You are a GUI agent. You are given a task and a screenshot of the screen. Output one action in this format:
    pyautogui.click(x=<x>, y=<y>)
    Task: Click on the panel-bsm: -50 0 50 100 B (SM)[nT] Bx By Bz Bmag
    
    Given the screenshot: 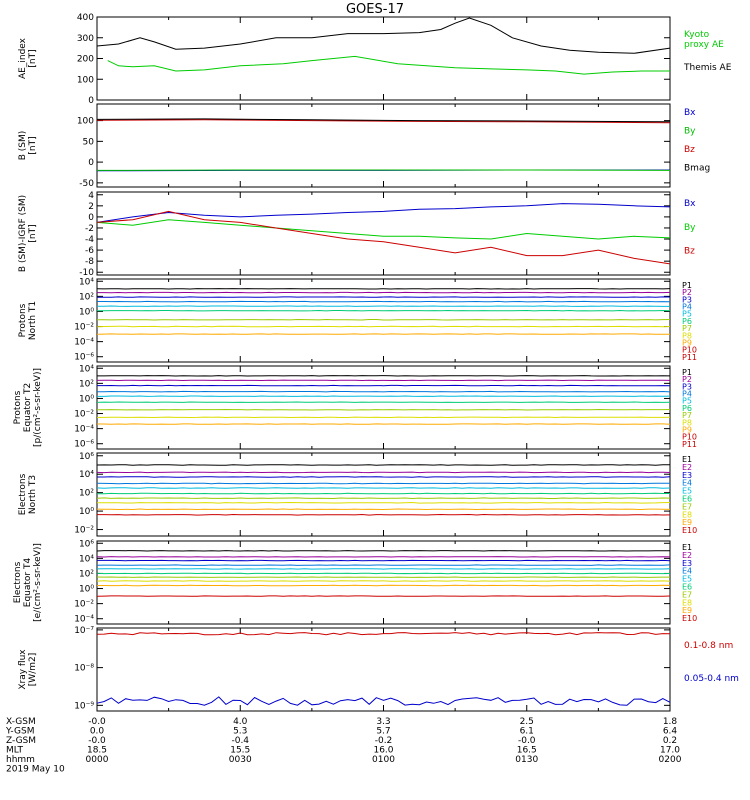 What is the action you would take?
    pyautogui.click(x=364, y=146)
    